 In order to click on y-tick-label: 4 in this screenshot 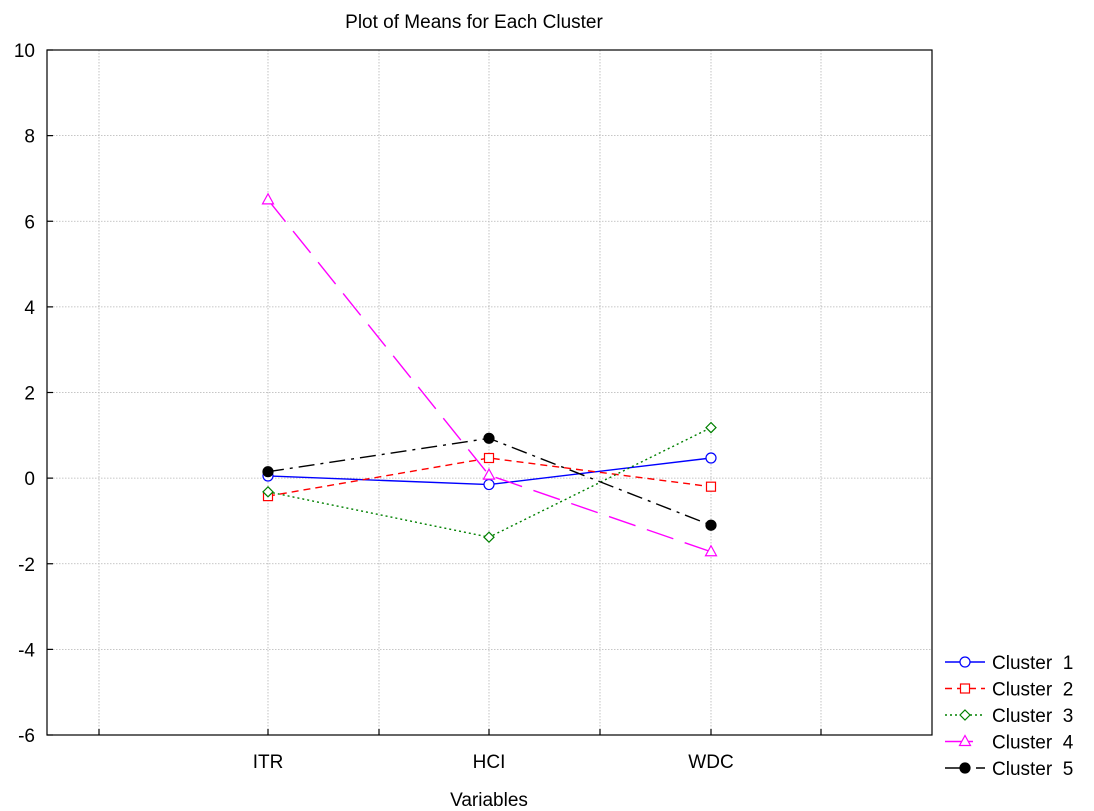, I will do `click(29, 308)`.